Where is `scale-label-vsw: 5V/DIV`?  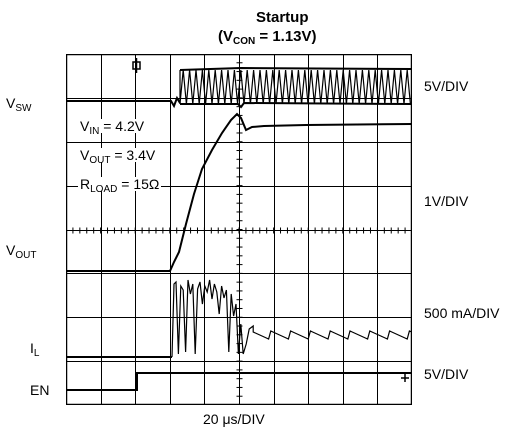
scale-label-vsw: 5V/DIV is located at coordinates (446, 86).